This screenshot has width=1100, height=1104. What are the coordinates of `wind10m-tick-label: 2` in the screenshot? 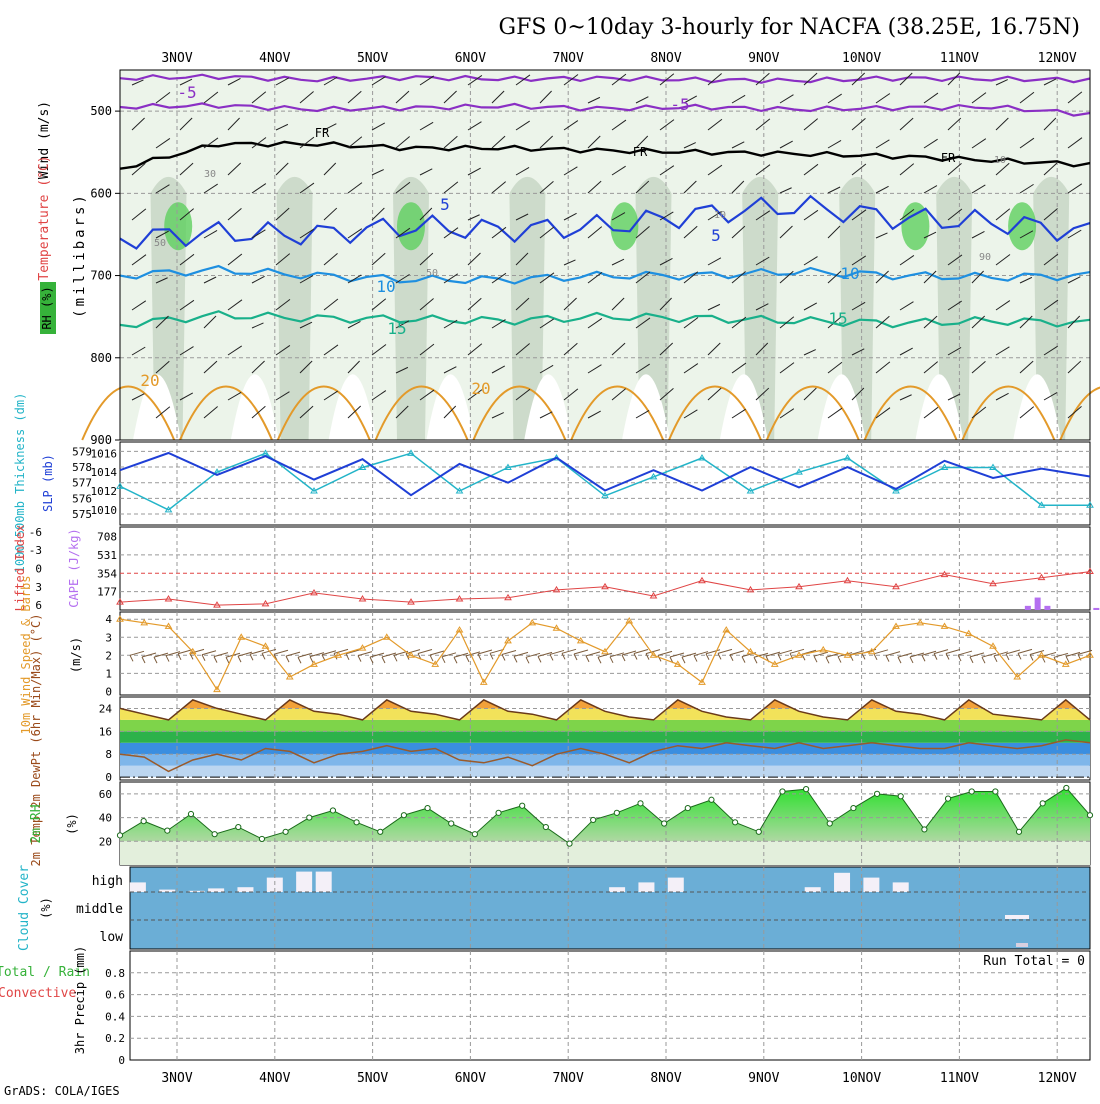 It's located at (108, 655).